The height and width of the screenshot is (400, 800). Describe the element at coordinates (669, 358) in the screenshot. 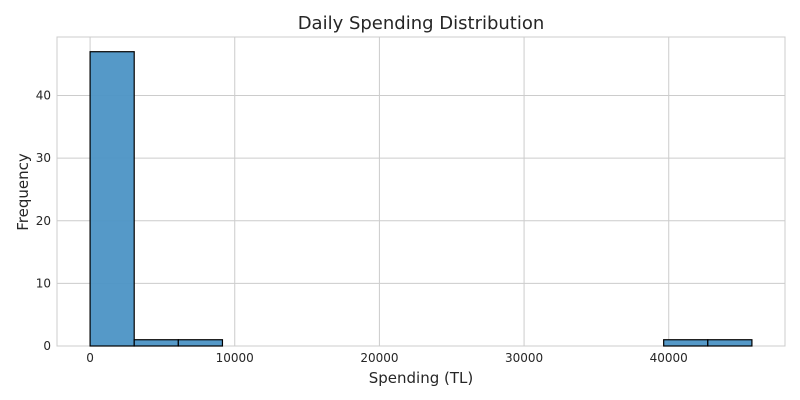

I see `x-tick-label: 40000` at that location.